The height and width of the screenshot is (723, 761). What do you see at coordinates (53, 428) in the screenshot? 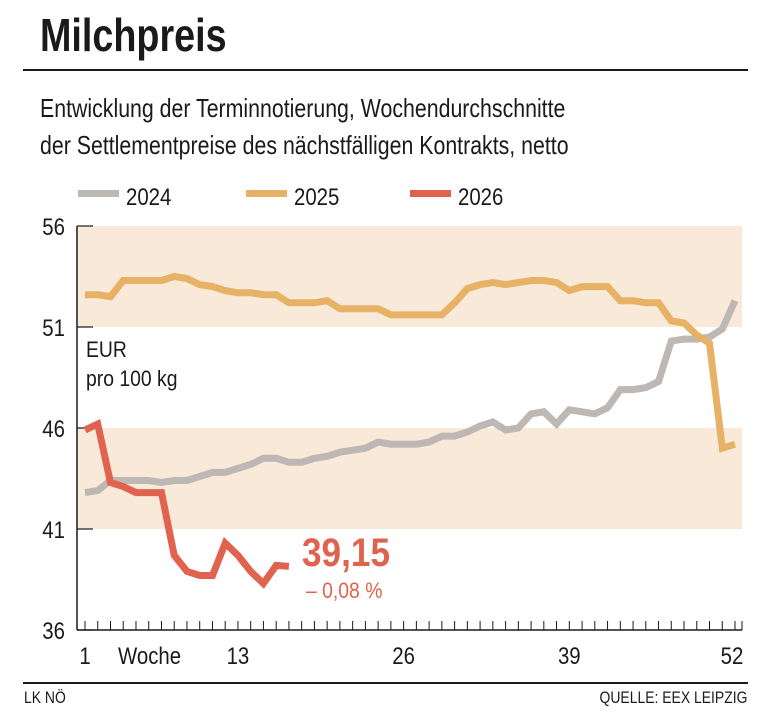
I see `y-tick-label: 46` at bounding box center [53, 428].